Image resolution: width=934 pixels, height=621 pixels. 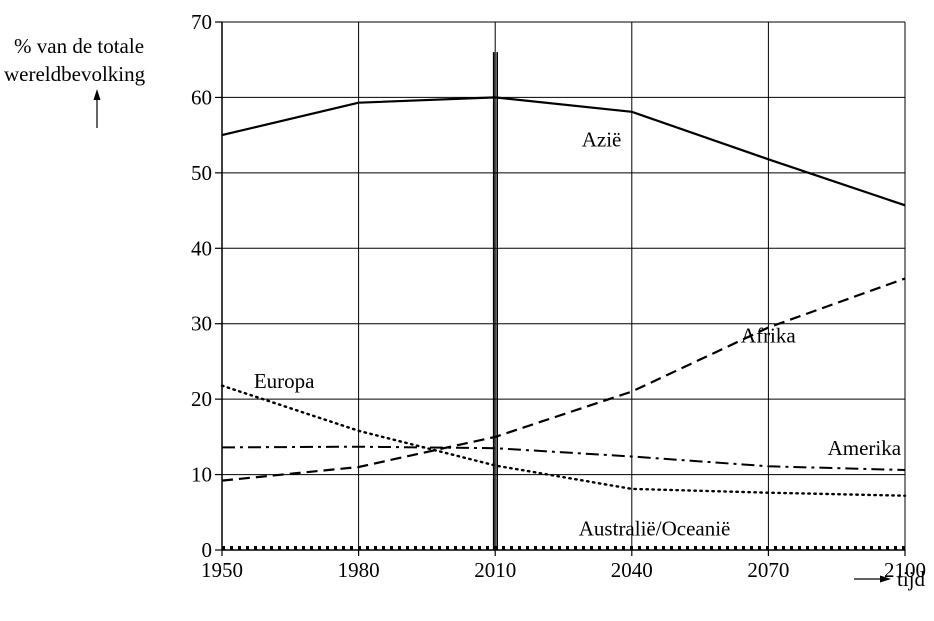 What do you see at coordinates (768, 336) in the screenshot?
I see `series-label: Afrika` at bounding box center [768, 336].